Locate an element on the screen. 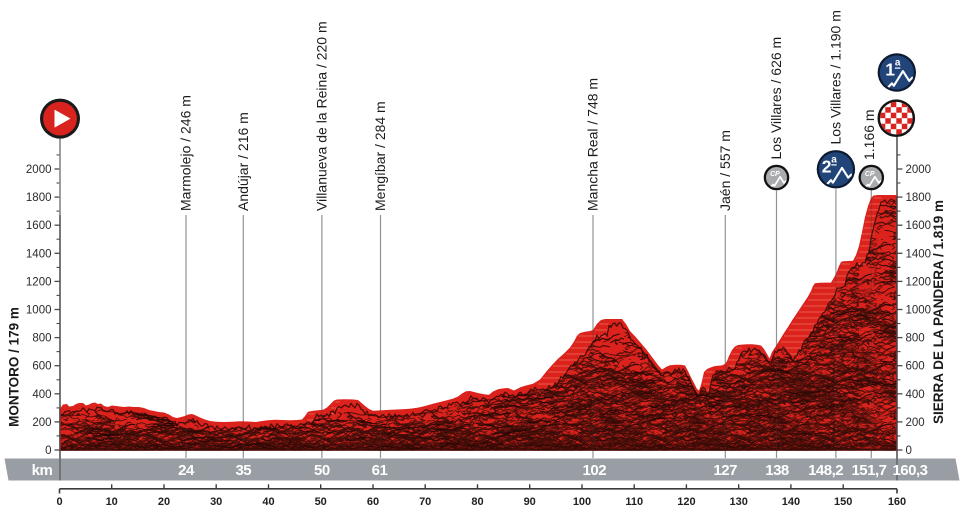 This screenshot has height=512, width=960. svg-text: 70 is located at coordinates (425, 502).